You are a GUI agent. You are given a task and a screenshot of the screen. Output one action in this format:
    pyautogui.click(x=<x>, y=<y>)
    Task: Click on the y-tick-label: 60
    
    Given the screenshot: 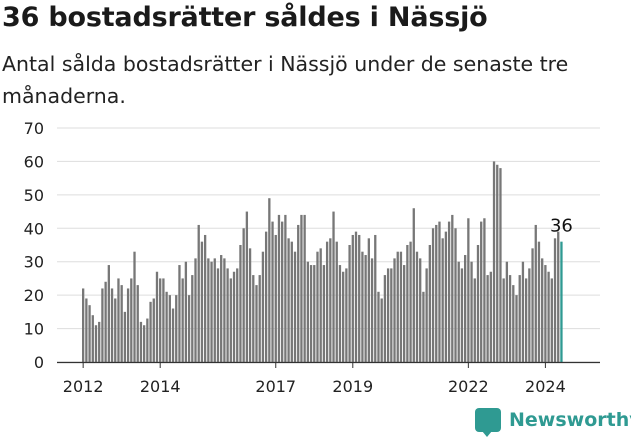 What is the action you would take?
    pyautogui.click(x=34, y=161)
    